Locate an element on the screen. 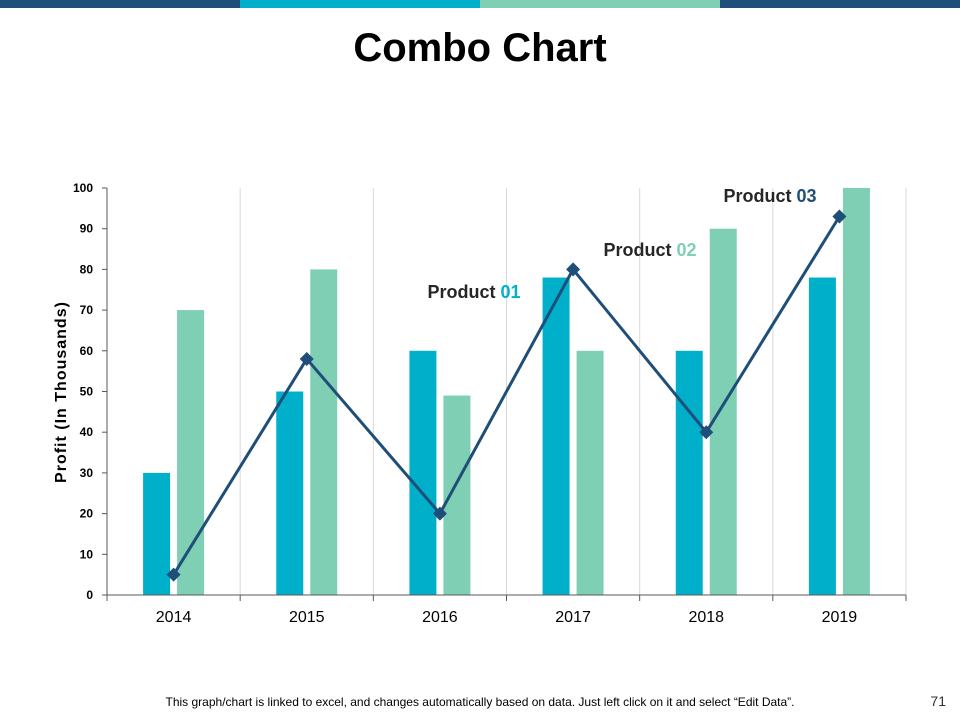 This screenshot has height=720, width=960. annotation-suffix: 01 is located at coordinates (510, 292).